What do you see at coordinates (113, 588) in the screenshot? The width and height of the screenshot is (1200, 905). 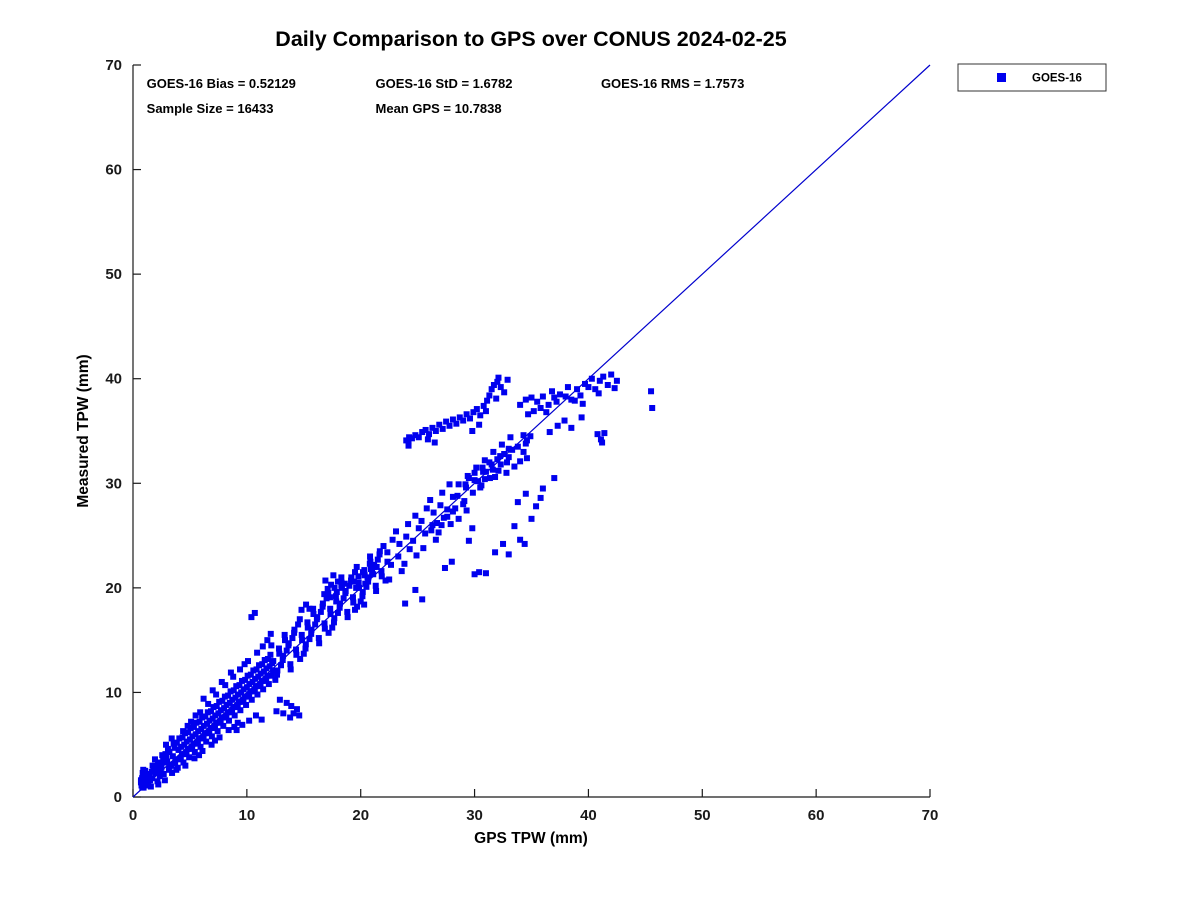 I see `y-tick-label: 20` at bounding box center [113, 588].